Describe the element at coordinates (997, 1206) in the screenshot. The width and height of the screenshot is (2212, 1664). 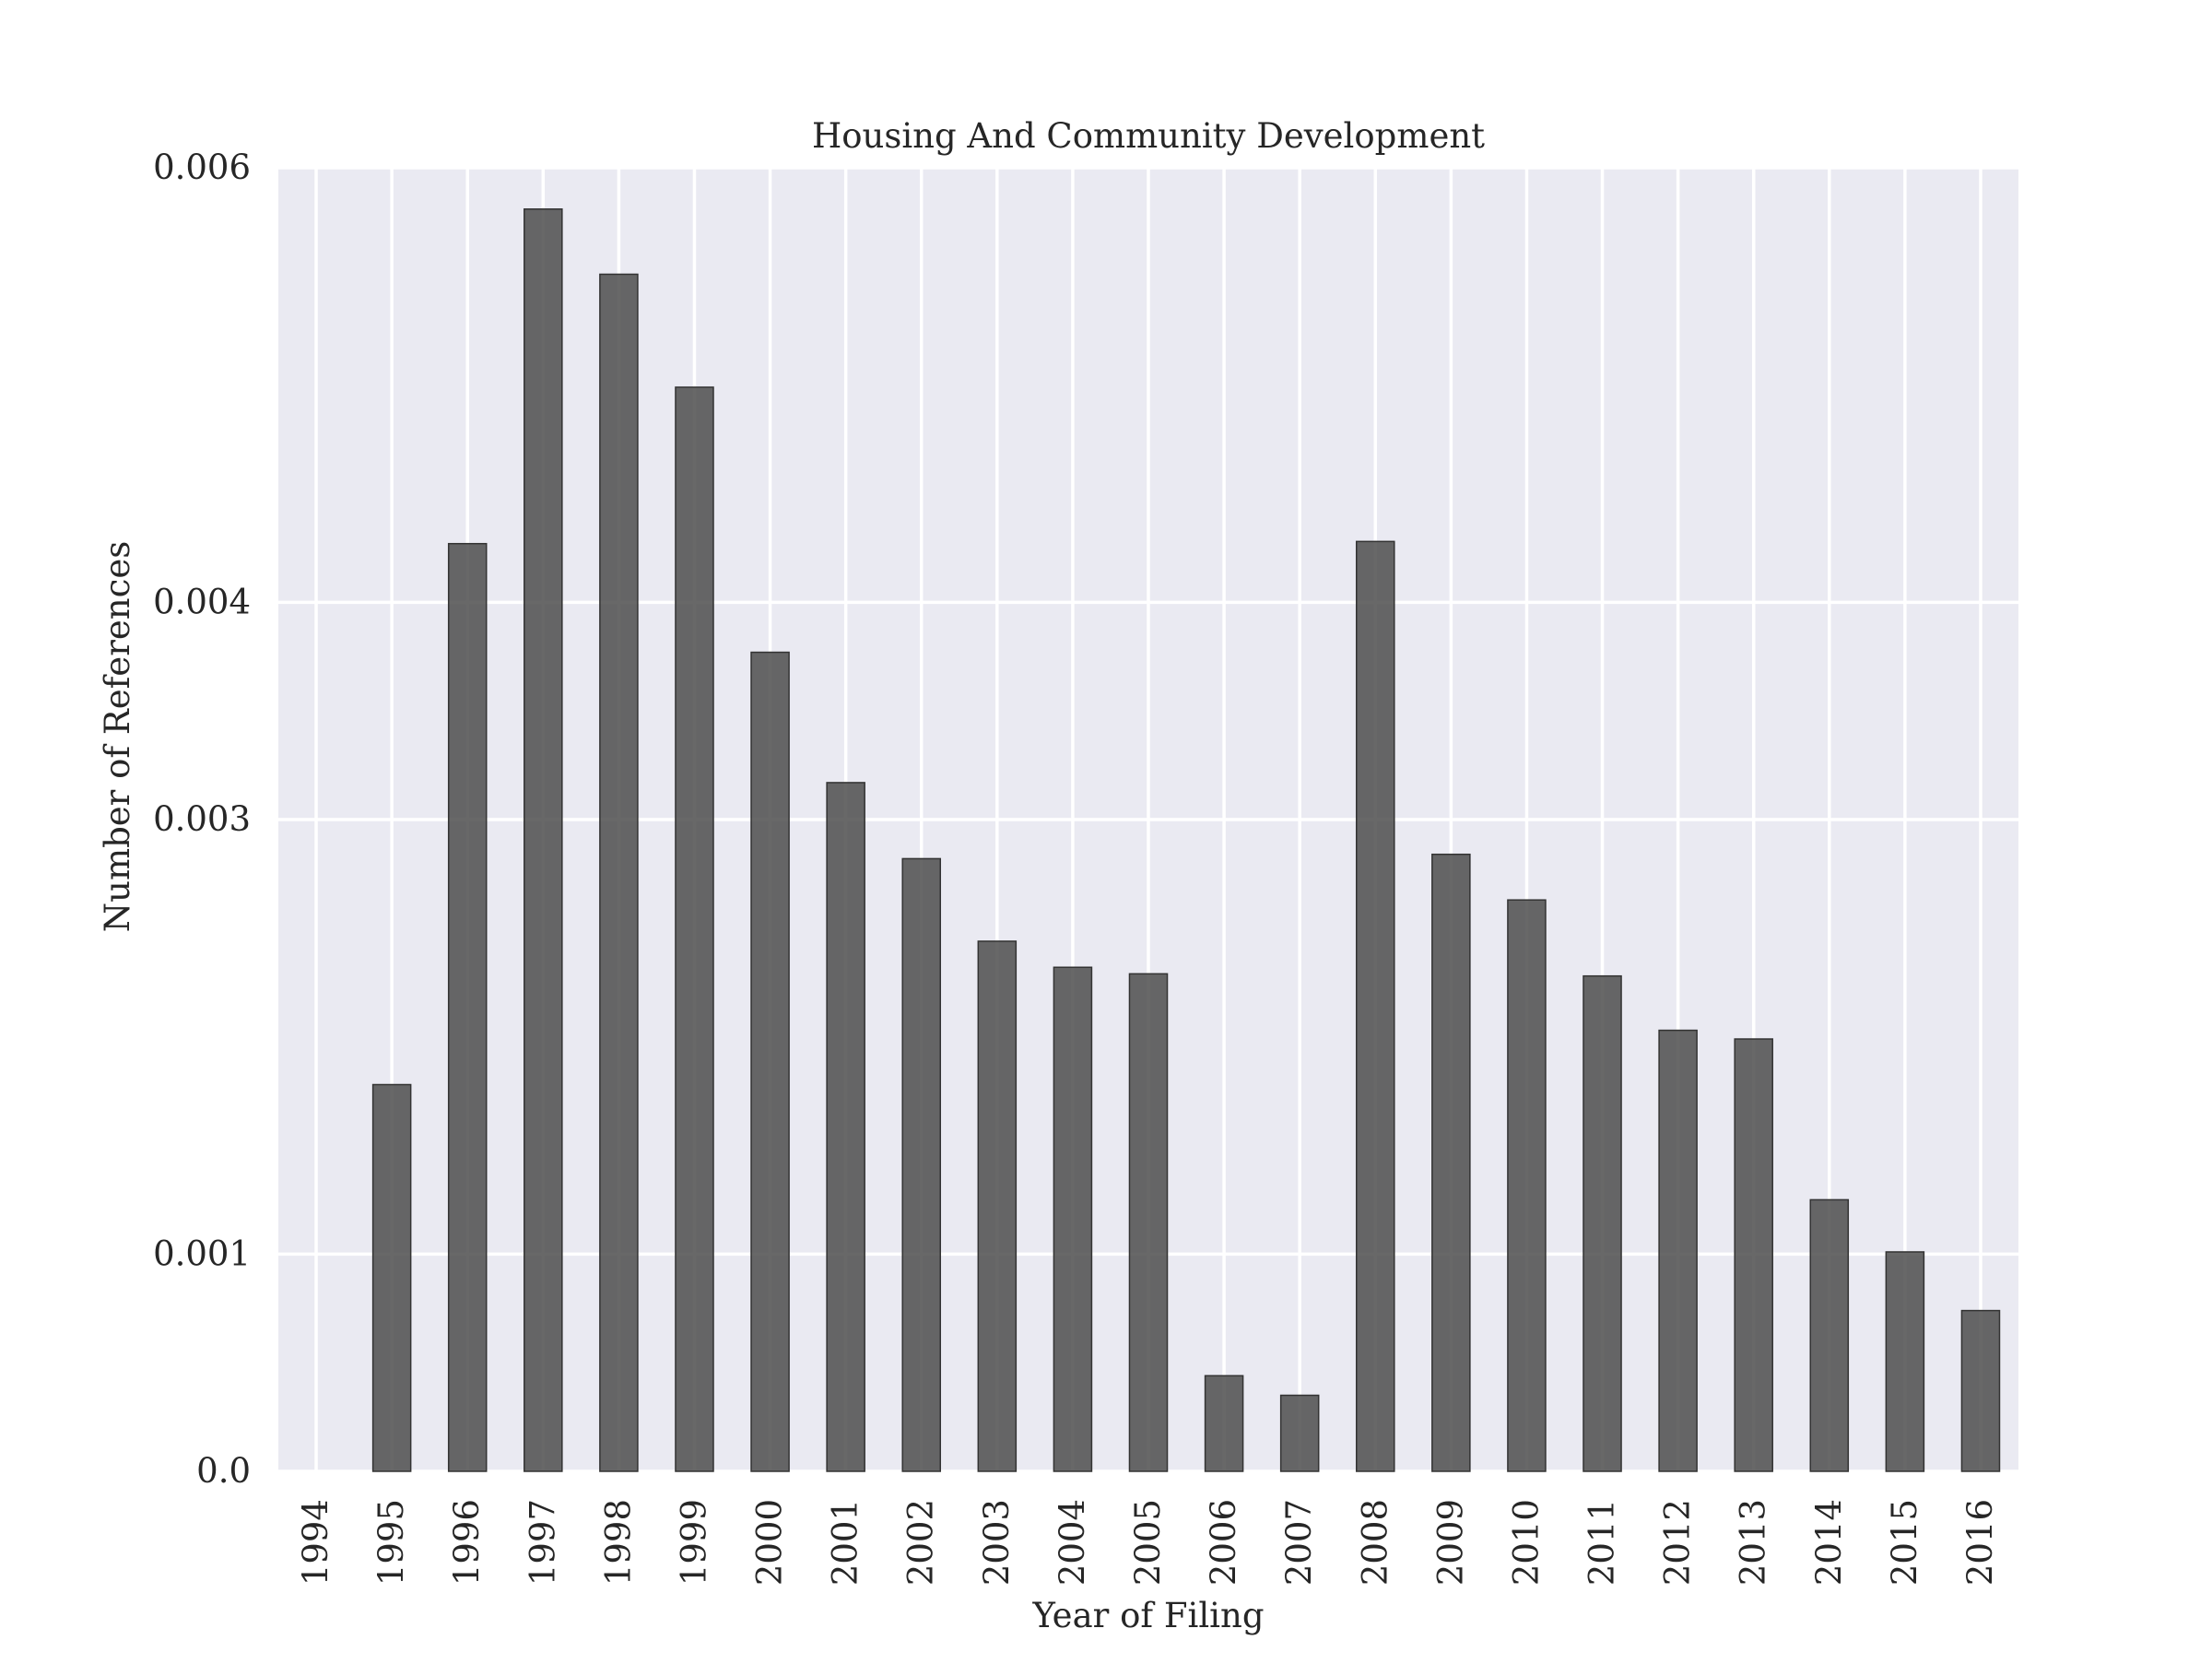
I see `bar-2003` at that location.